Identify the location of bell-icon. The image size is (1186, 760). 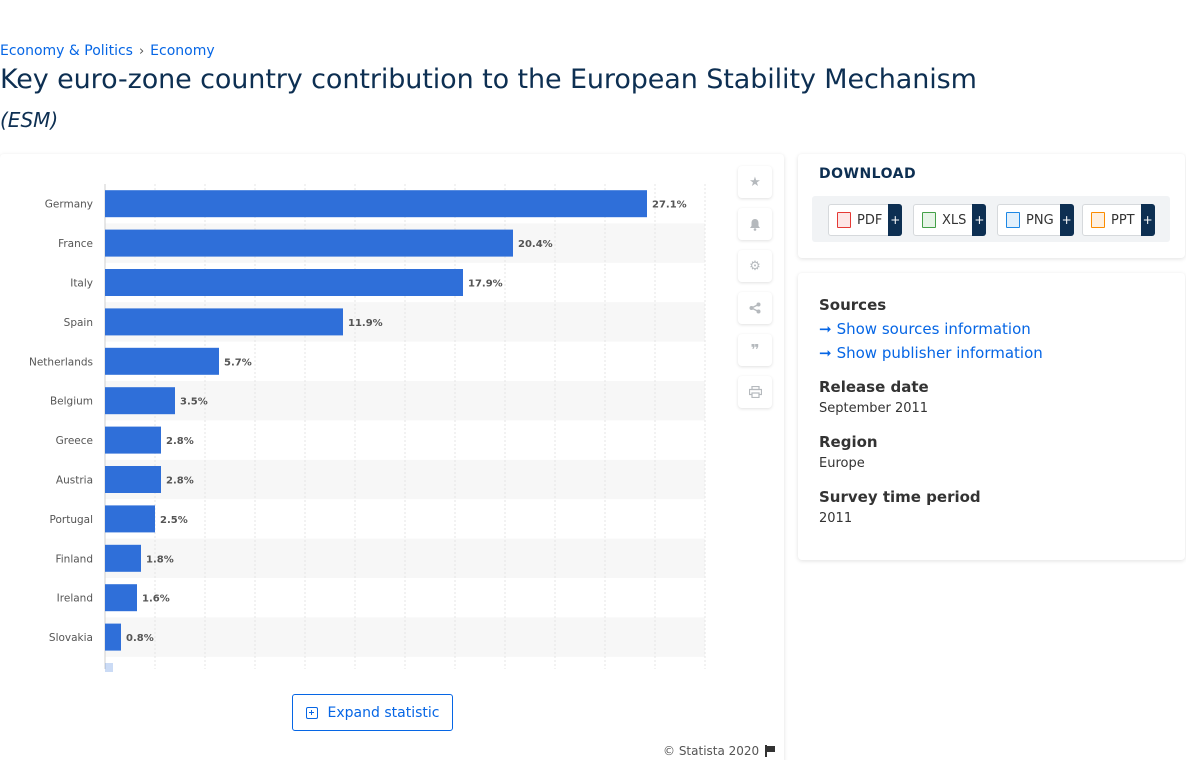
(755, 224).